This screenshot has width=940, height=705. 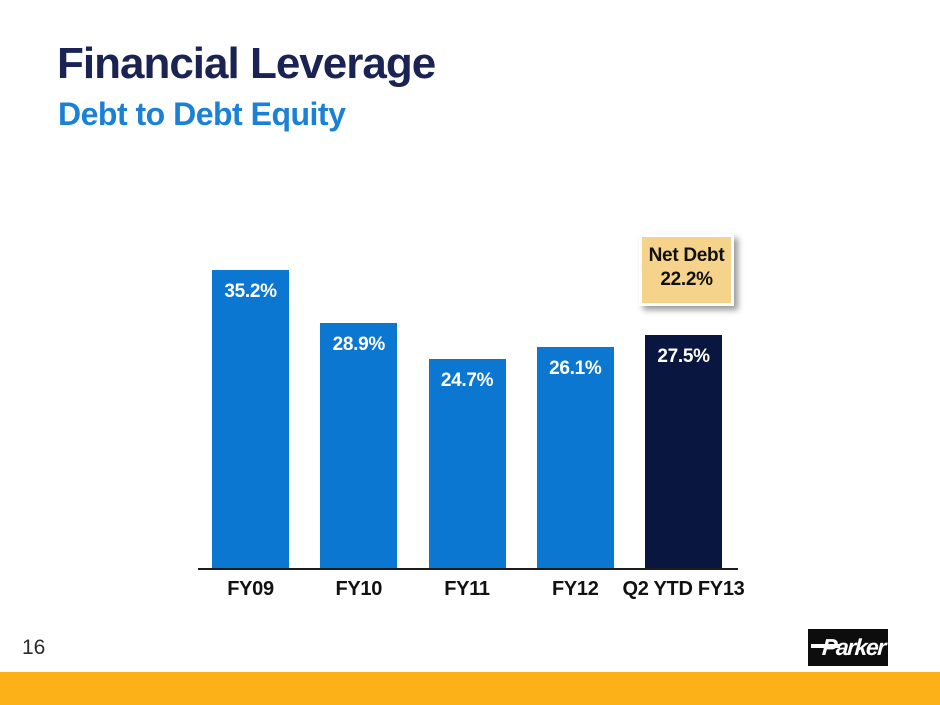 I want to click on bar-FY12: 26.1%, so click(x=575, y=457).